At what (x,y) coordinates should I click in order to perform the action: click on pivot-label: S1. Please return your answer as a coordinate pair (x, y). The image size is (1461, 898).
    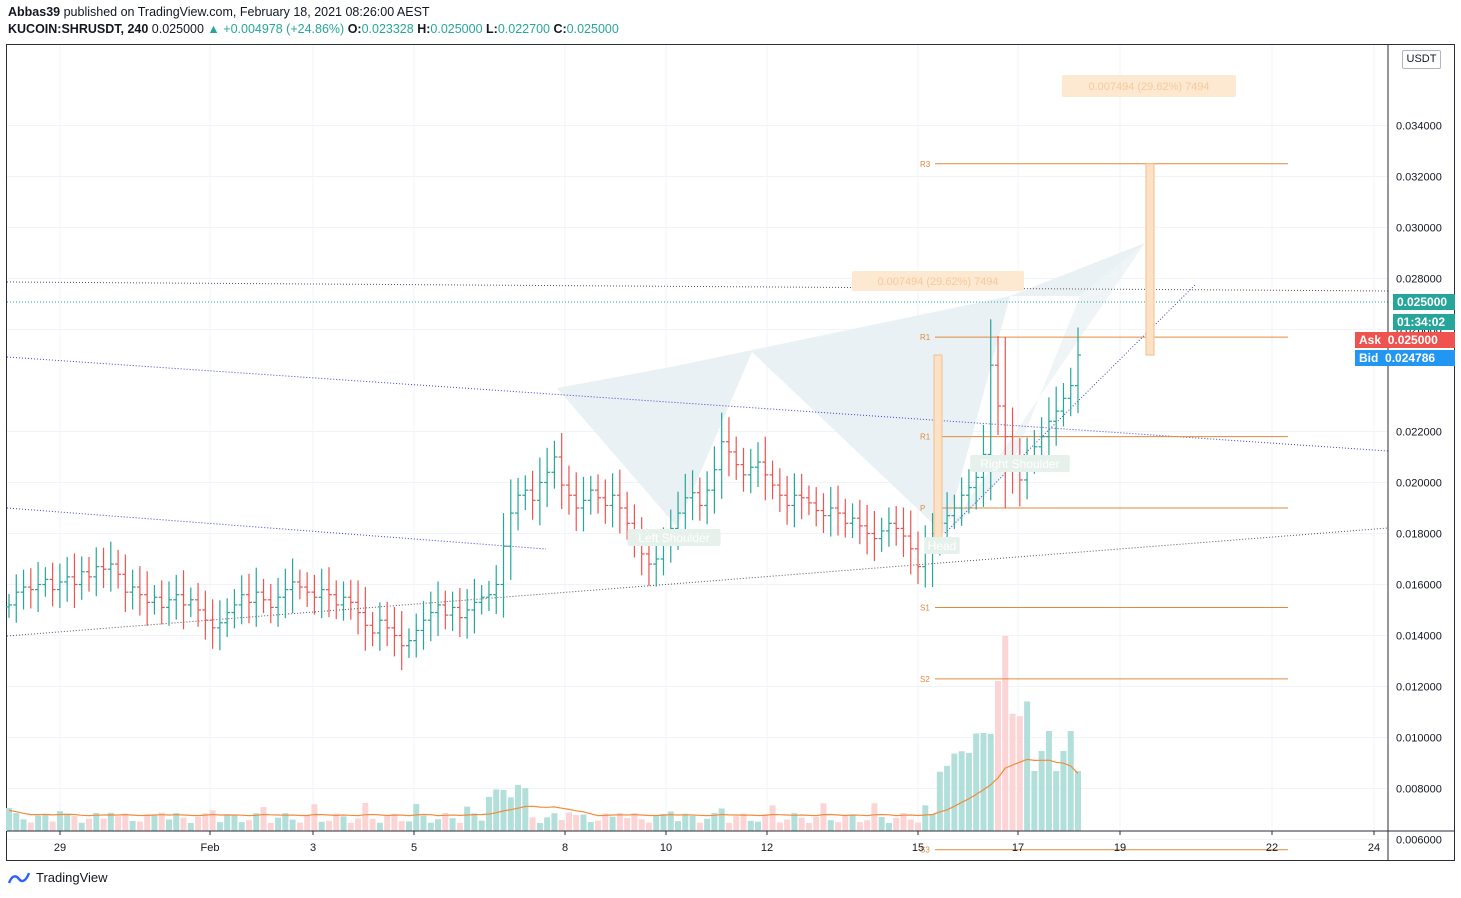
    Looking at the image, I should click on (925, 607).